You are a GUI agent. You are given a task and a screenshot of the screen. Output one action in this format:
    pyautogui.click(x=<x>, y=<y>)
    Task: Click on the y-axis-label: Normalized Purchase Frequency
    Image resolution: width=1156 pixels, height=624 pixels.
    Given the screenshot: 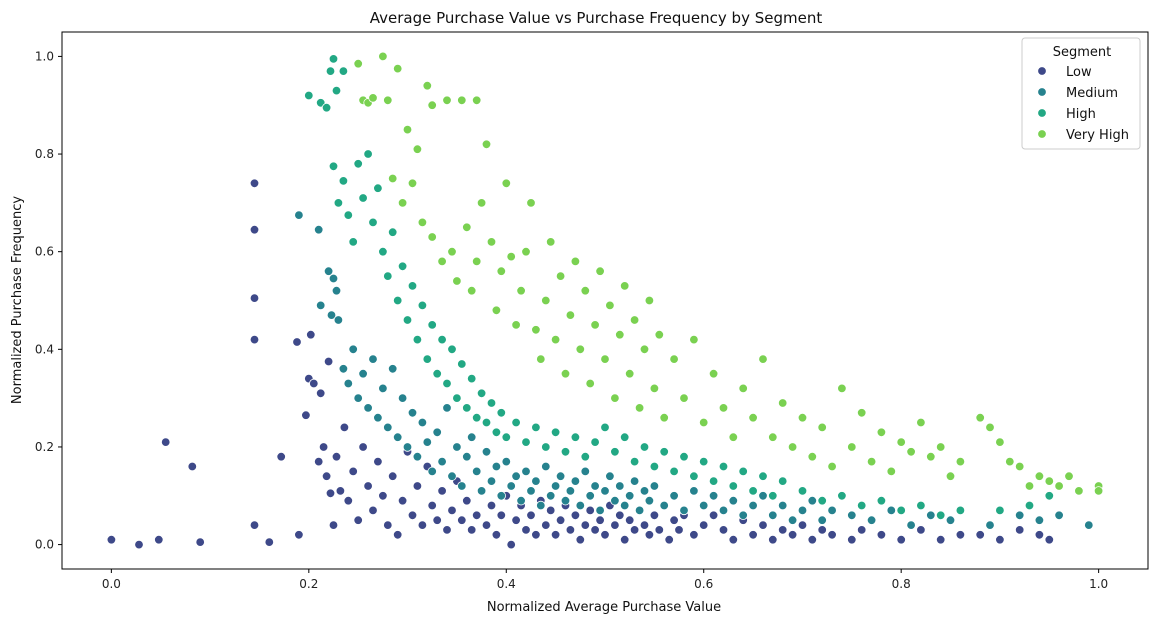 What is the action you would take?
    pyautogui.click(x=17, y=300)
    